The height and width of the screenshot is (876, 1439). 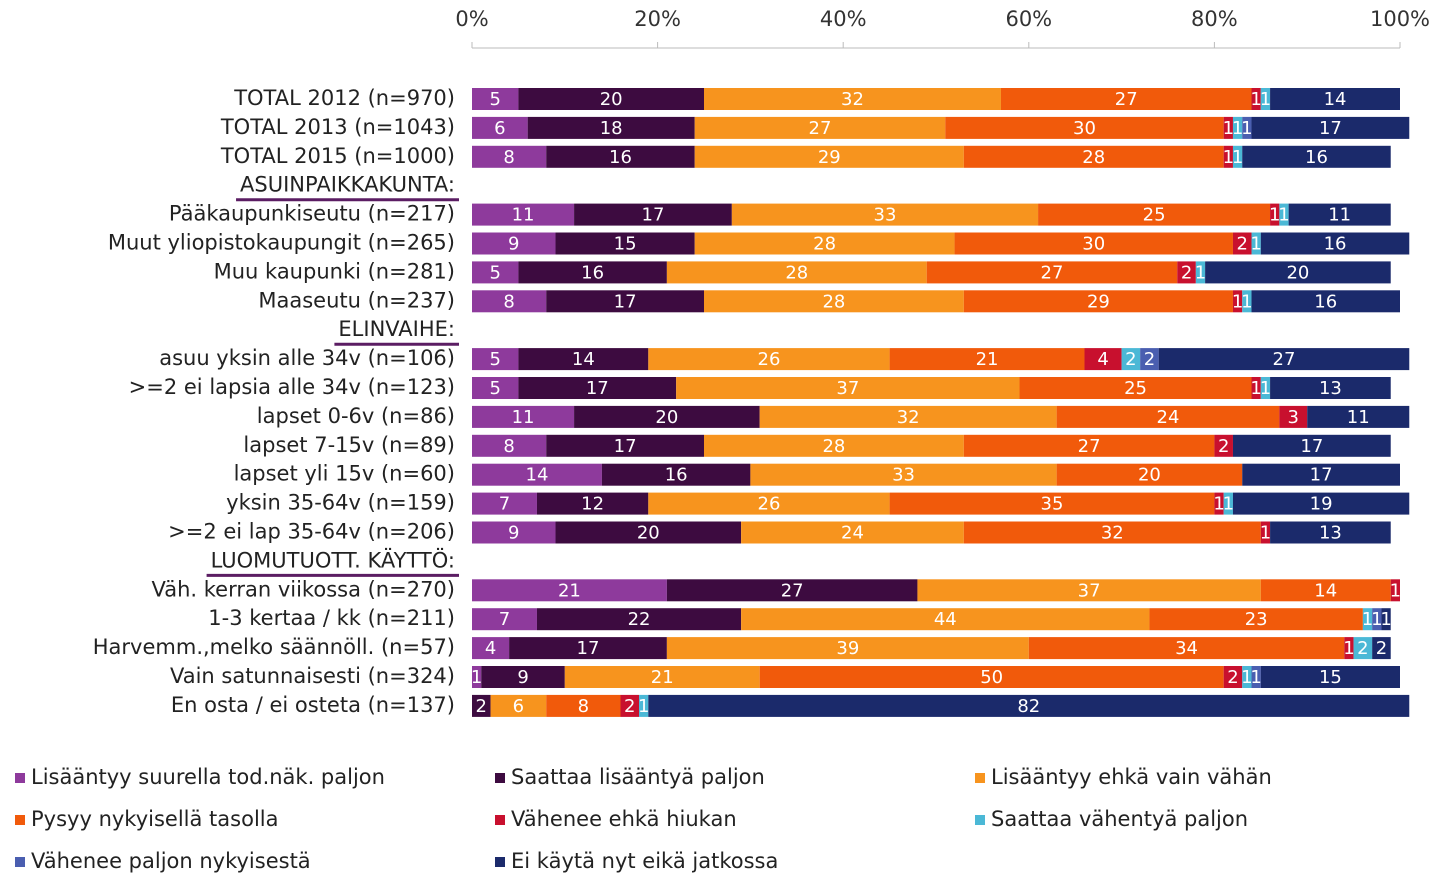 What do you see at coordinates (337, 127) in the screenshot?
I see `category-label: TOTAL 2013 (n=1043)` at bounding box center [337, 127].